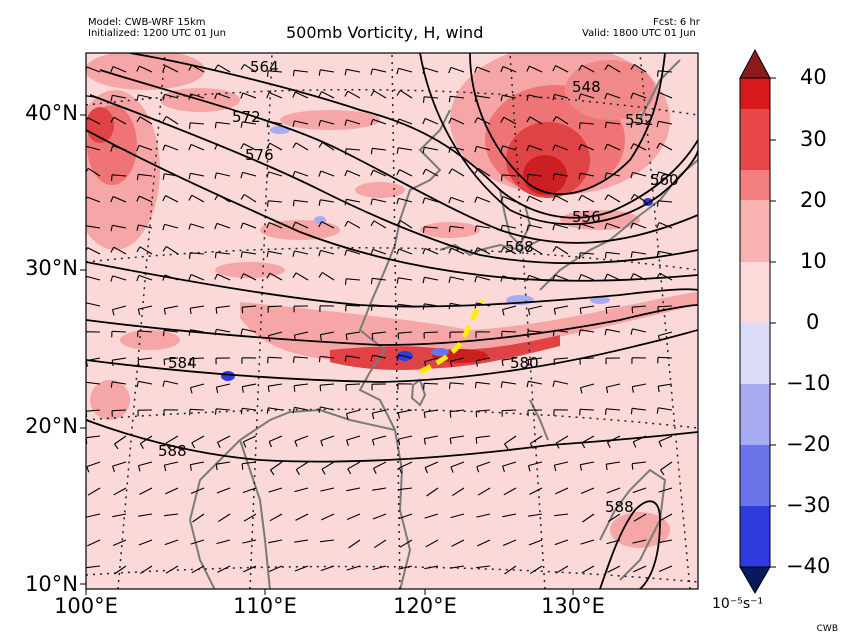 The height and width of the screenshot is (640, 850). What do you see at coordinates (813, 77) in the screenshot?
I see `colorbar-tick-label: 40` at bounding box center [813, 77].